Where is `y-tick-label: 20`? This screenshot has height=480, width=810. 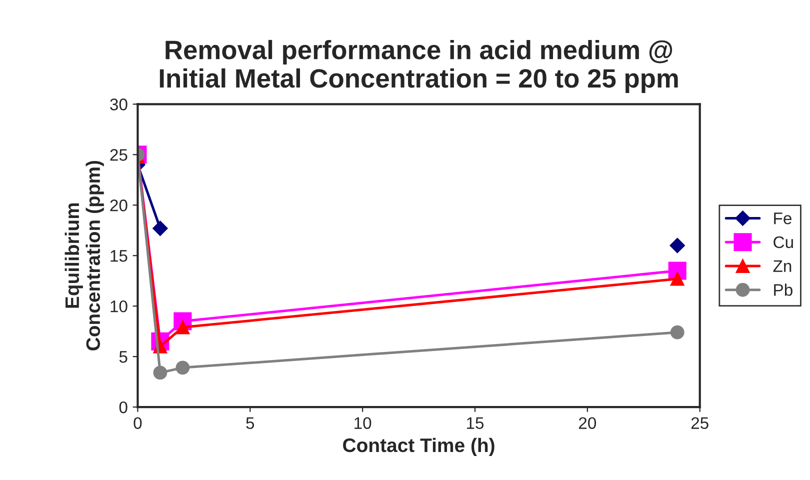
y-tick-label: 20 is located at coordinates (119, 206).